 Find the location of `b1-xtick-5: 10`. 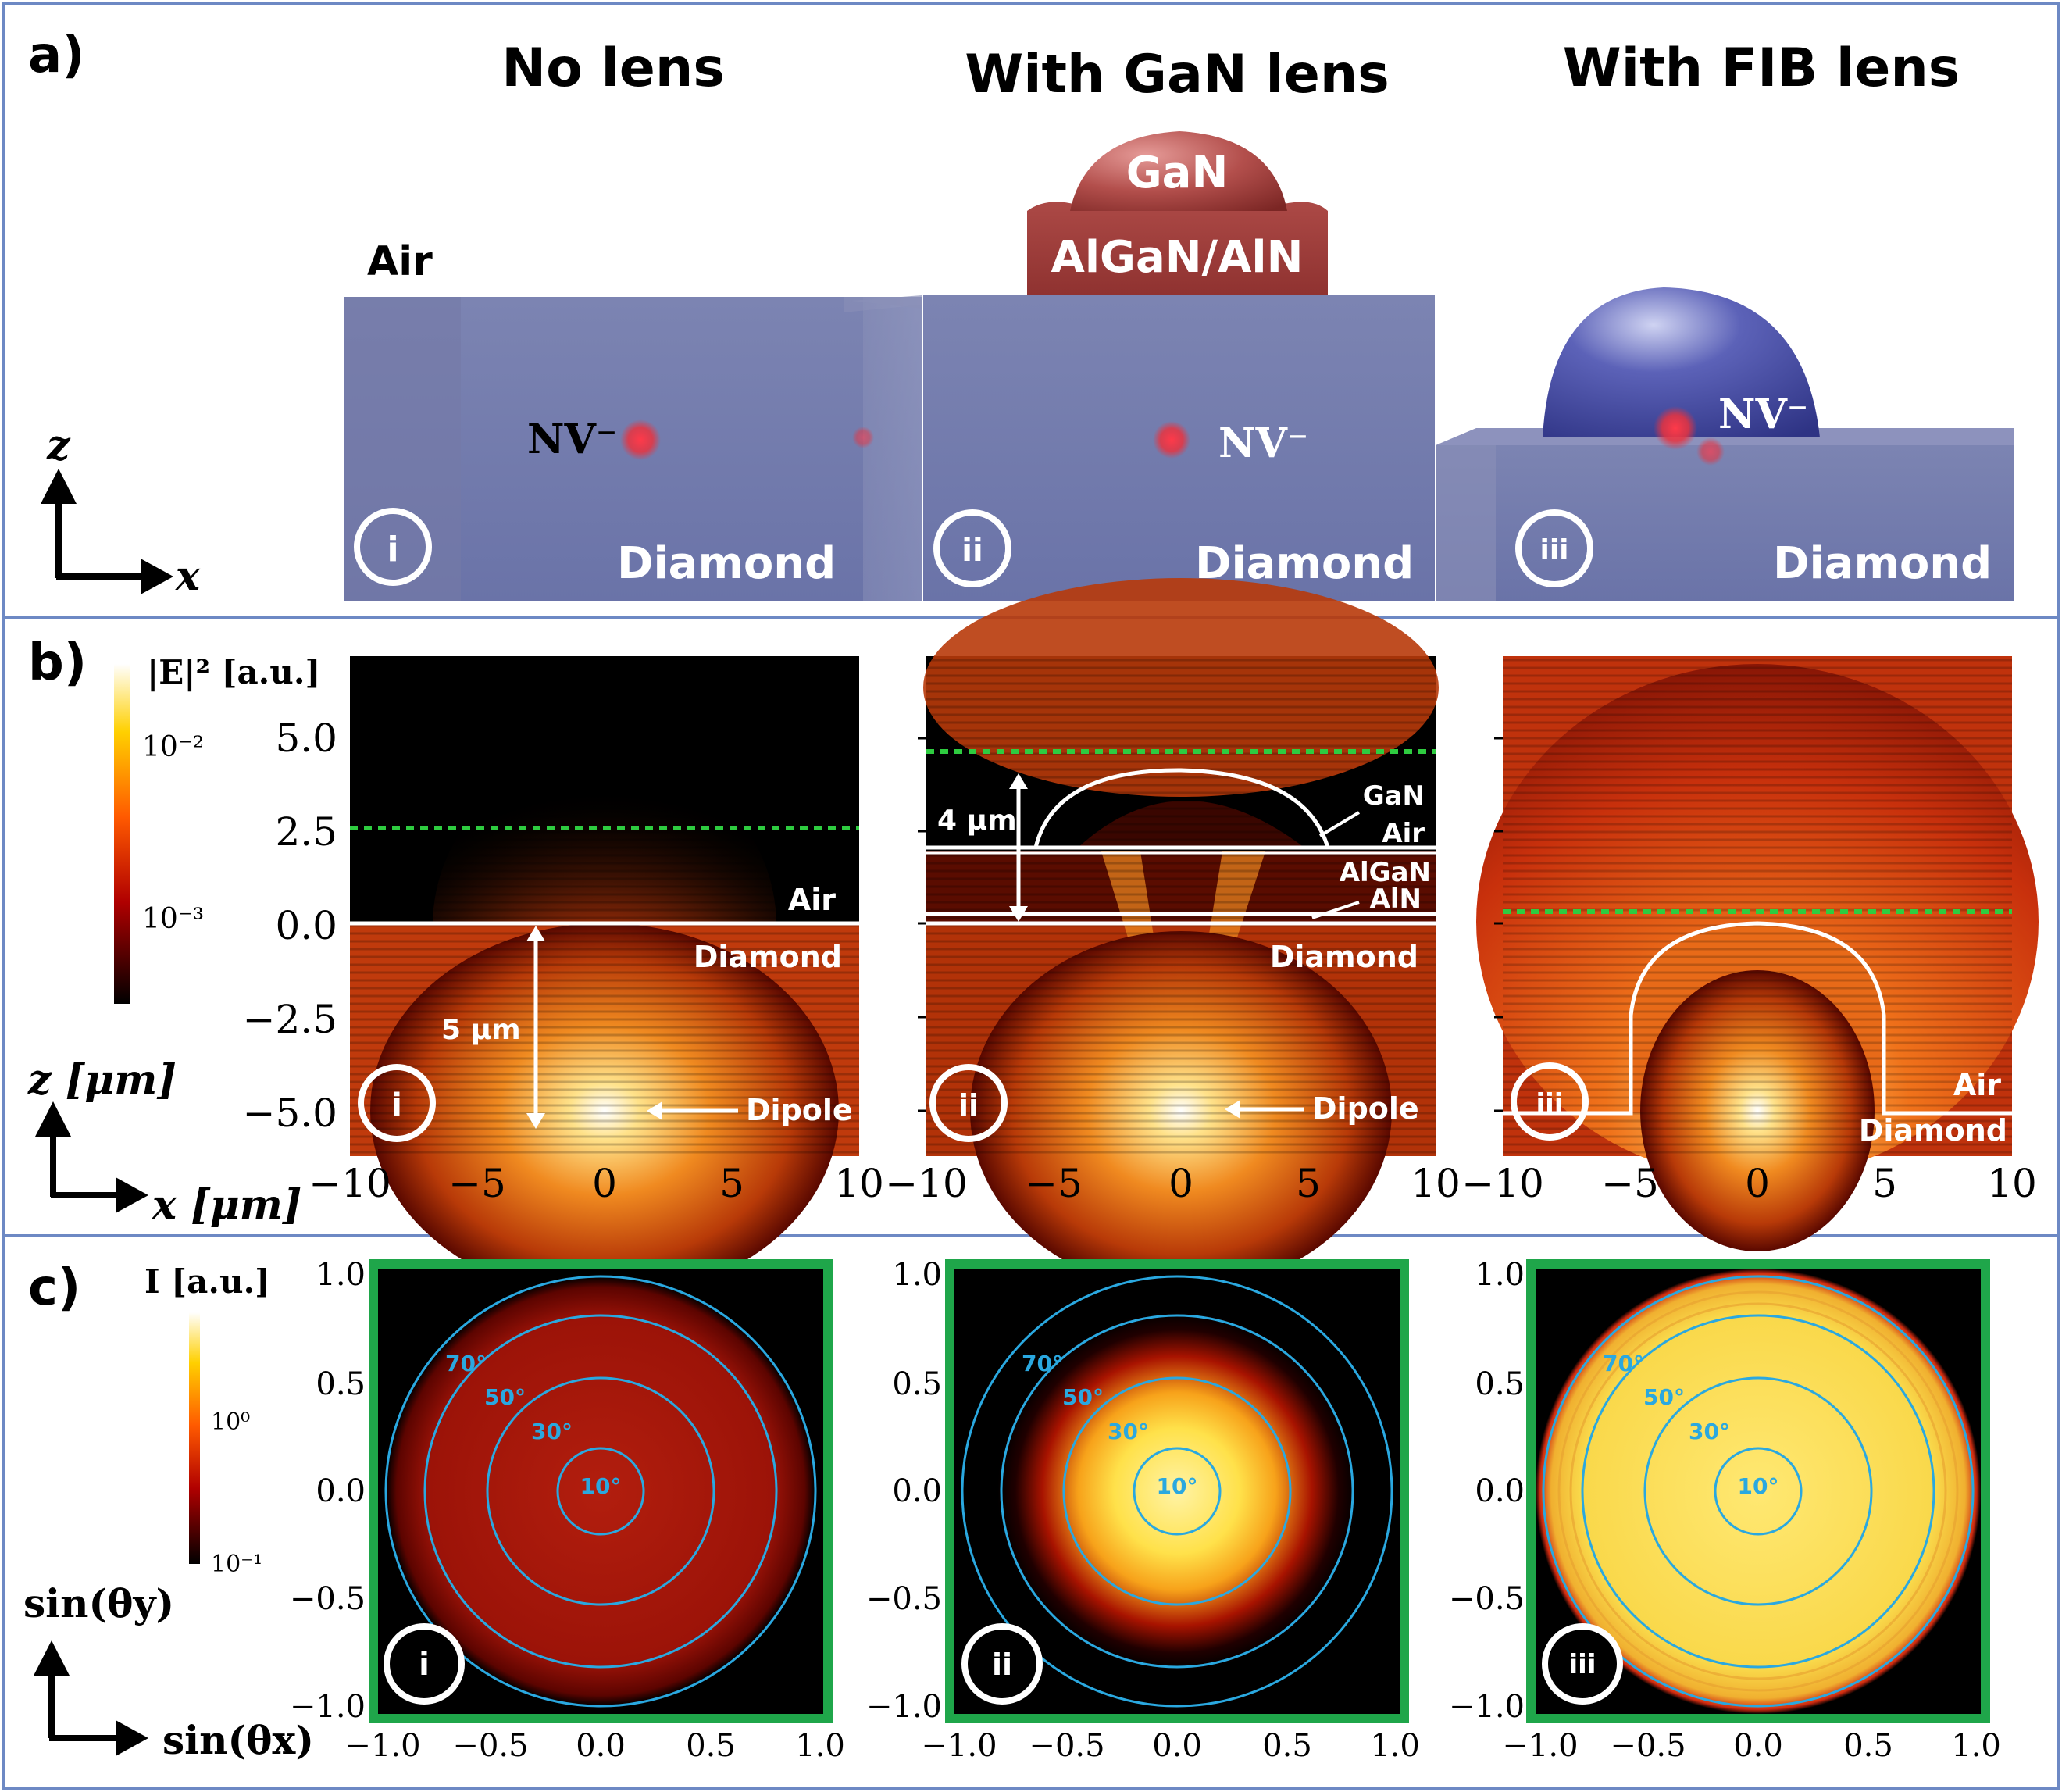

b1-xtick-5: 10 is located at coordinates (859, 1183).